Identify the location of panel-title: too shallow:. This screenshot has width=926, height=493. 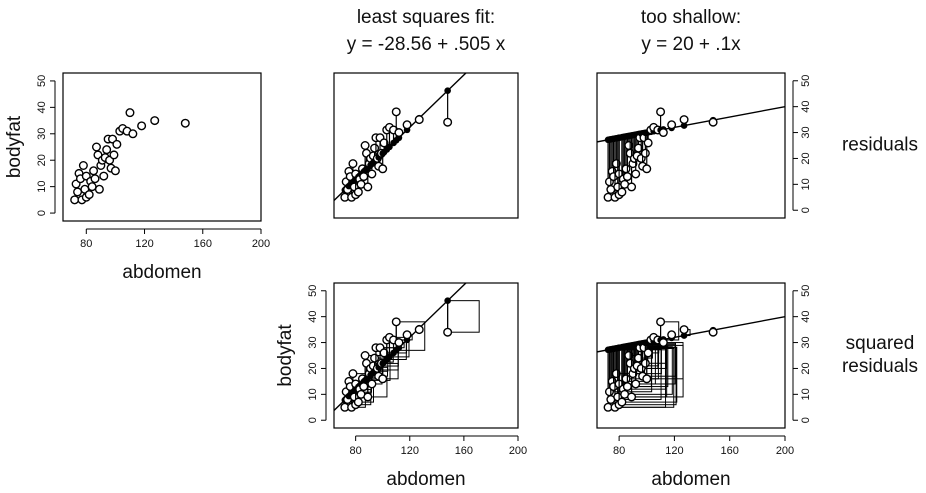
(691, 17).